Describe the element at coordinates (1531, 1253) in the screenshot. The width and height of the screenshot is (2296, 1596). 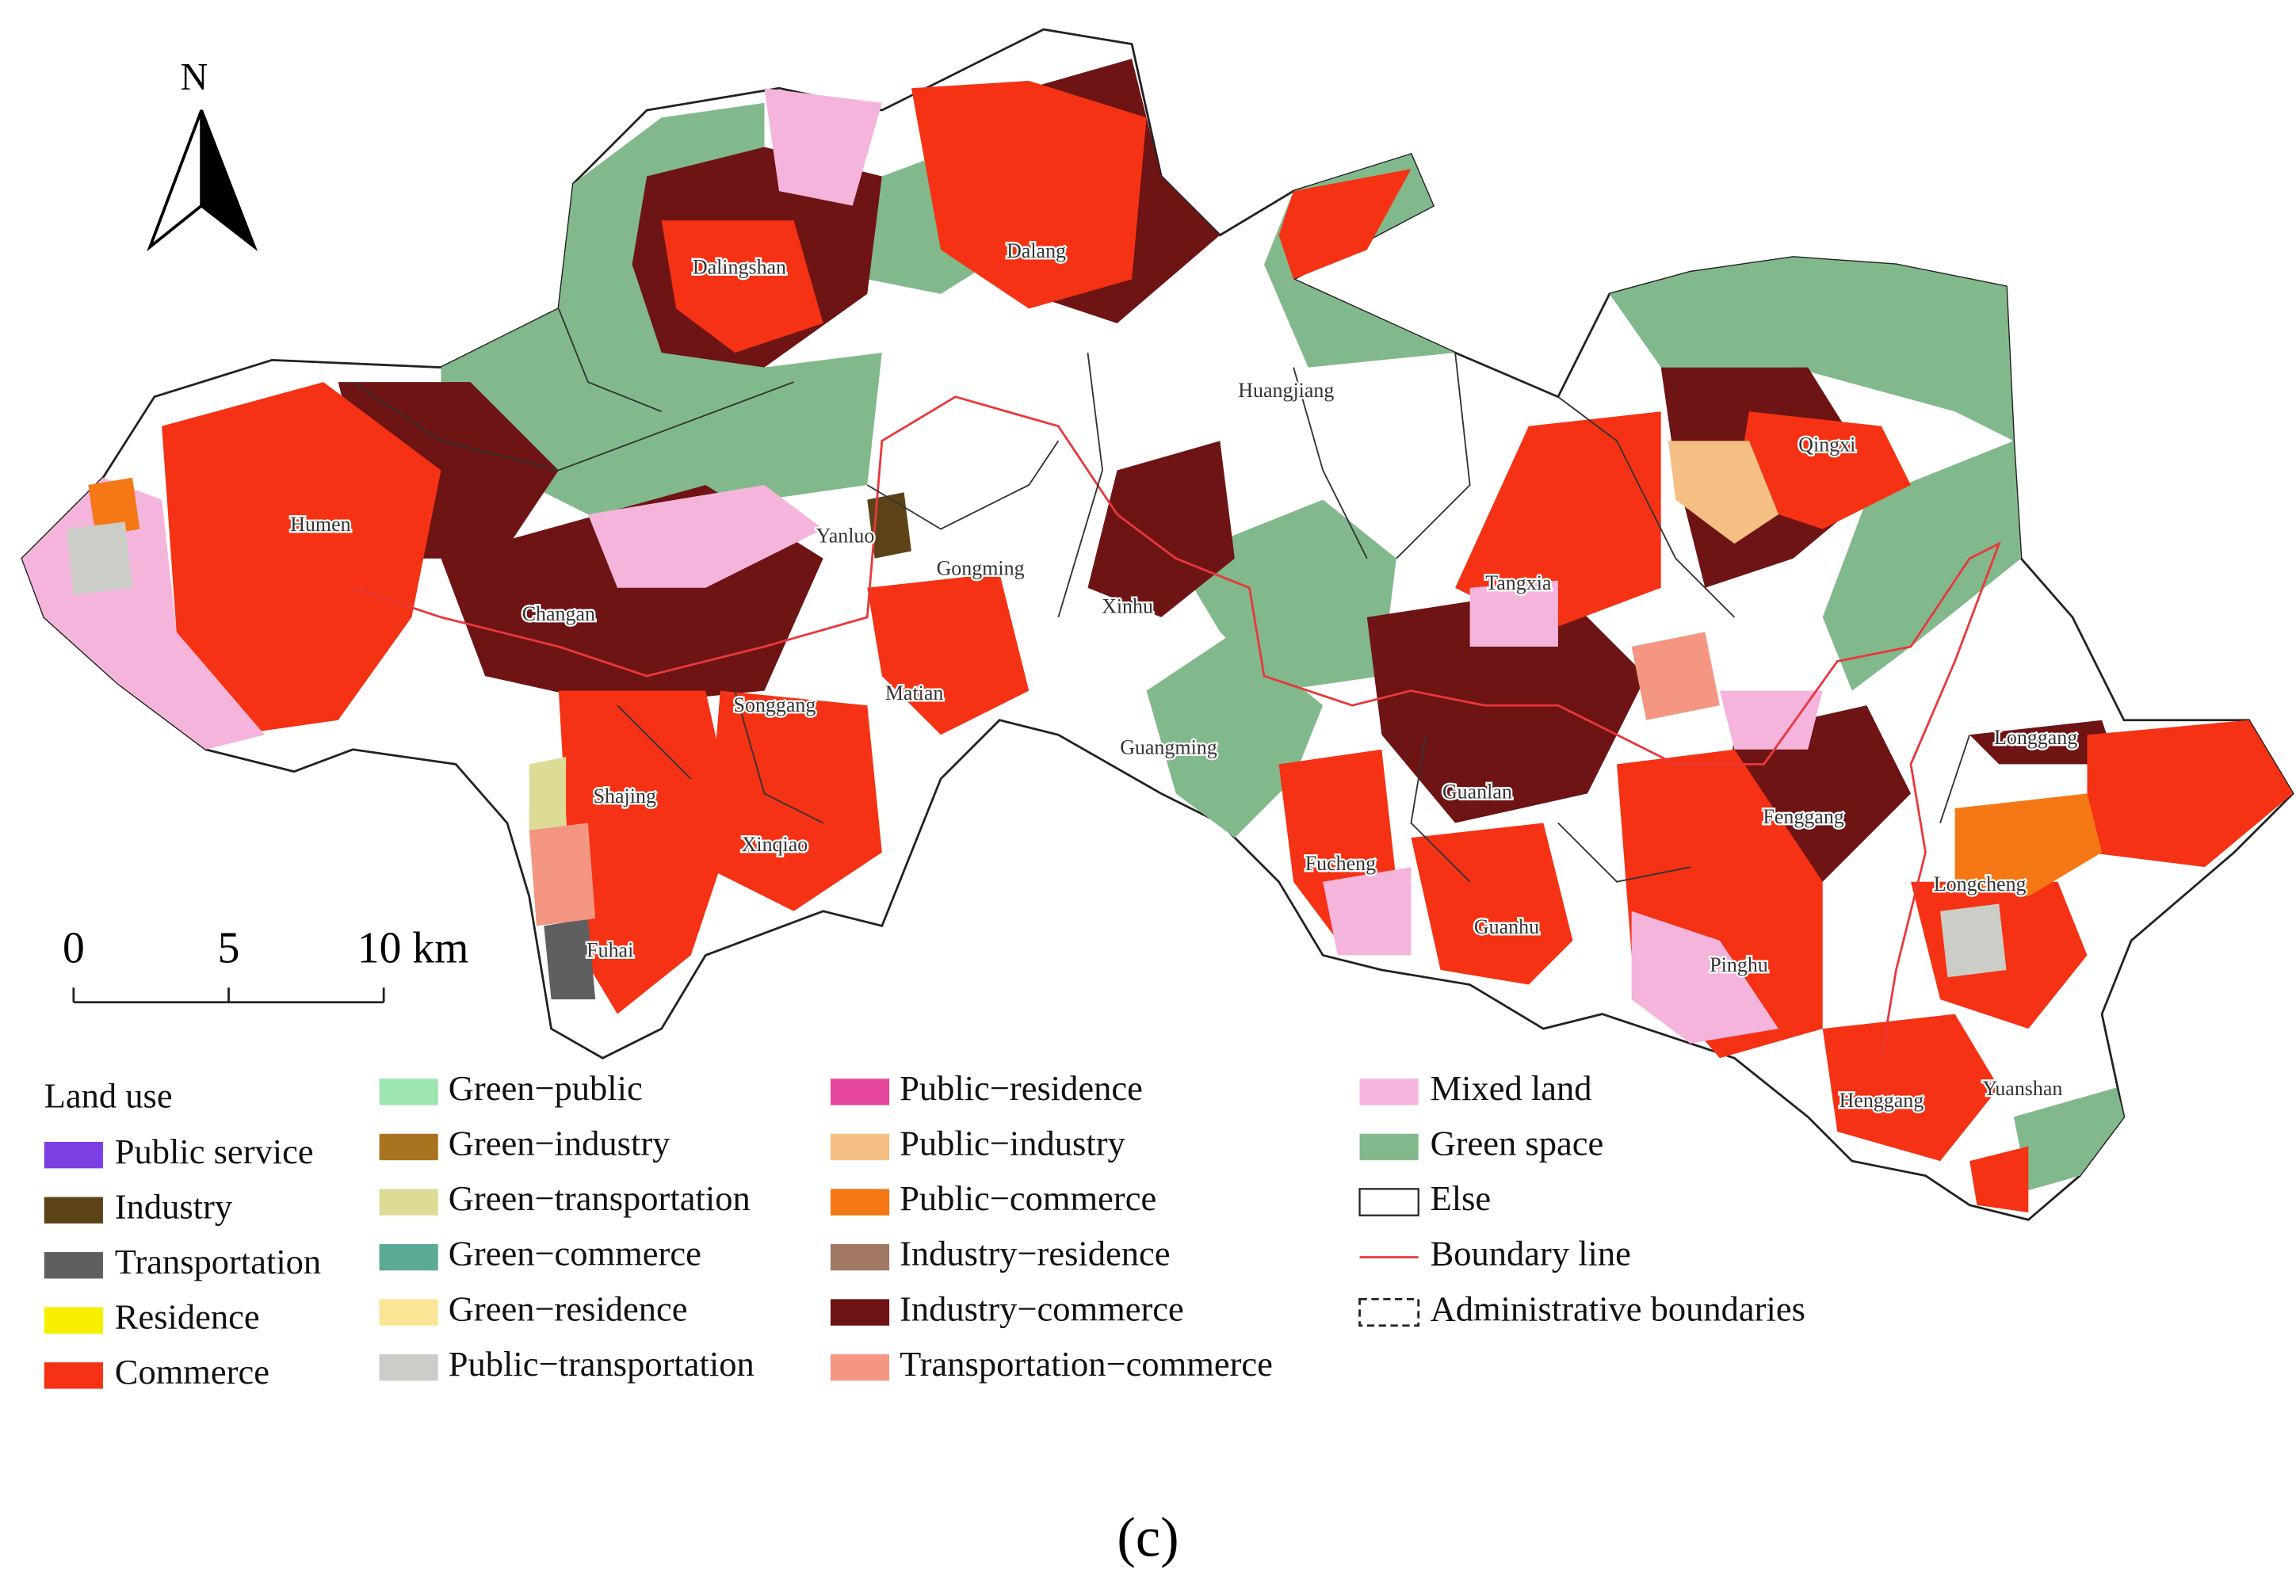
I see `legend-label: Boundary line` at that location.